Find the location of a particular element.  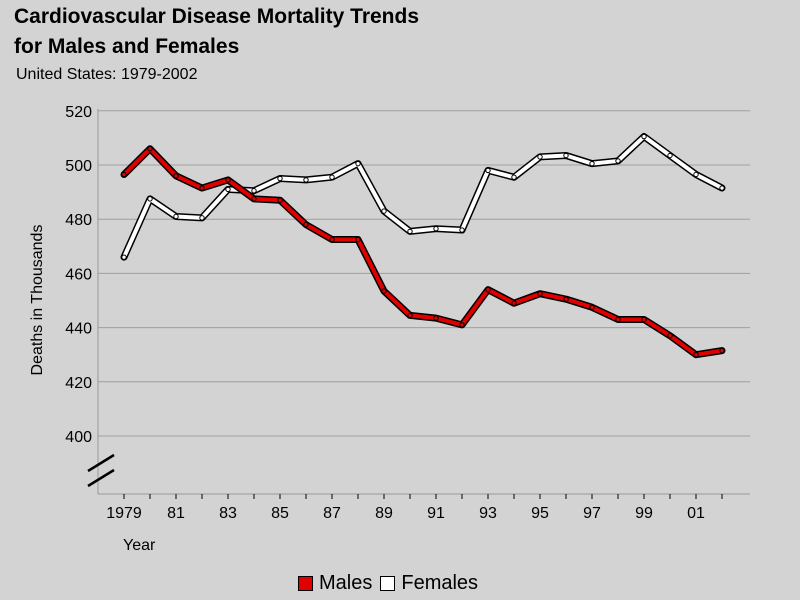

legend-swatch-females is located at coordinates (388, 583).